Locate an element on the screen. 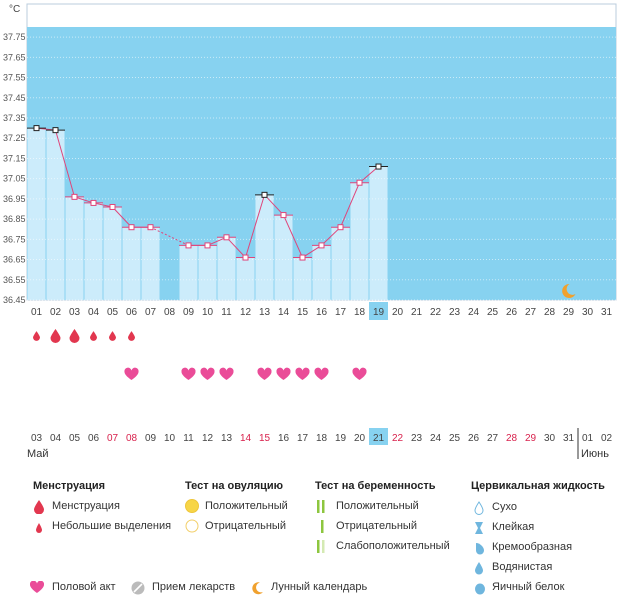 This screenshot has height=595, width=626. y-tick-label: 37.35 is located at coordinates (14, 118).